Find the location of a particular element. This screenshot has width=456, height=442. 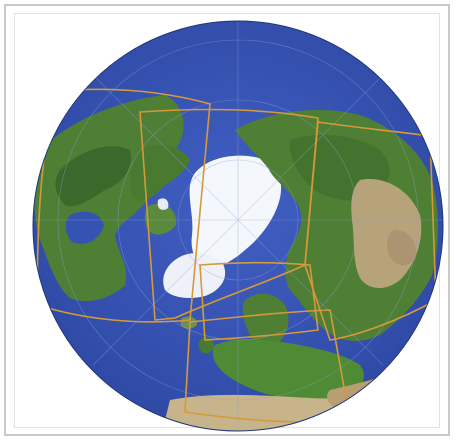

landmass-uk is located at coordinates (206, 345).